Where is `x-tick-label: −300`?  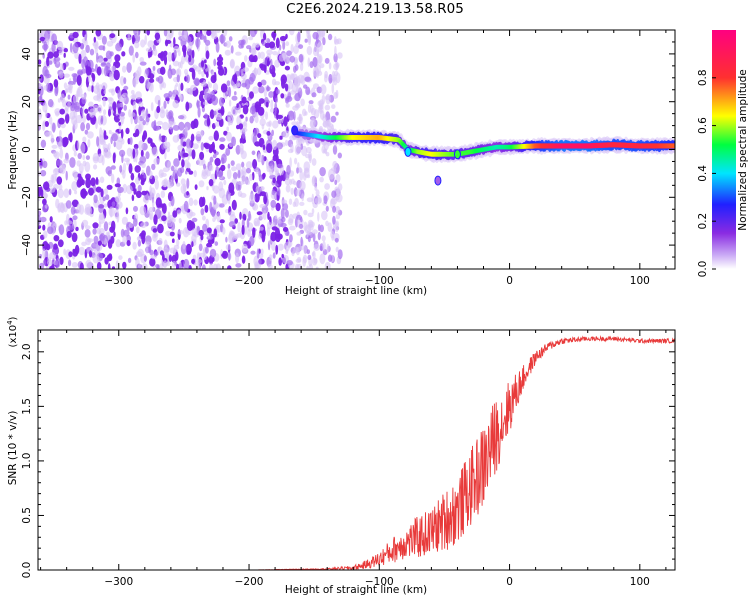
x-tick-label: −300 is located at coordinates (118, 281).